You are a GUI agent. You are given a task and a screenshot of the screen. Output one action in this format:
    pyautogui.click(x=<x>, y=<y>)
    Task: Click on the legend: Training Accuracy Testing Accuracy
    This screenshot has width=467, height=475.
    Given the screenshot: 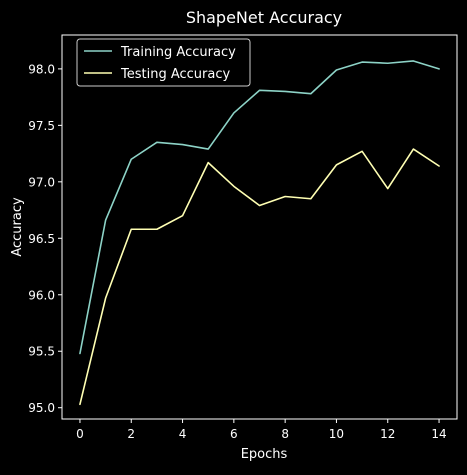 What is the action you would take?
    pyautogui.click(x=163, y=62)
    